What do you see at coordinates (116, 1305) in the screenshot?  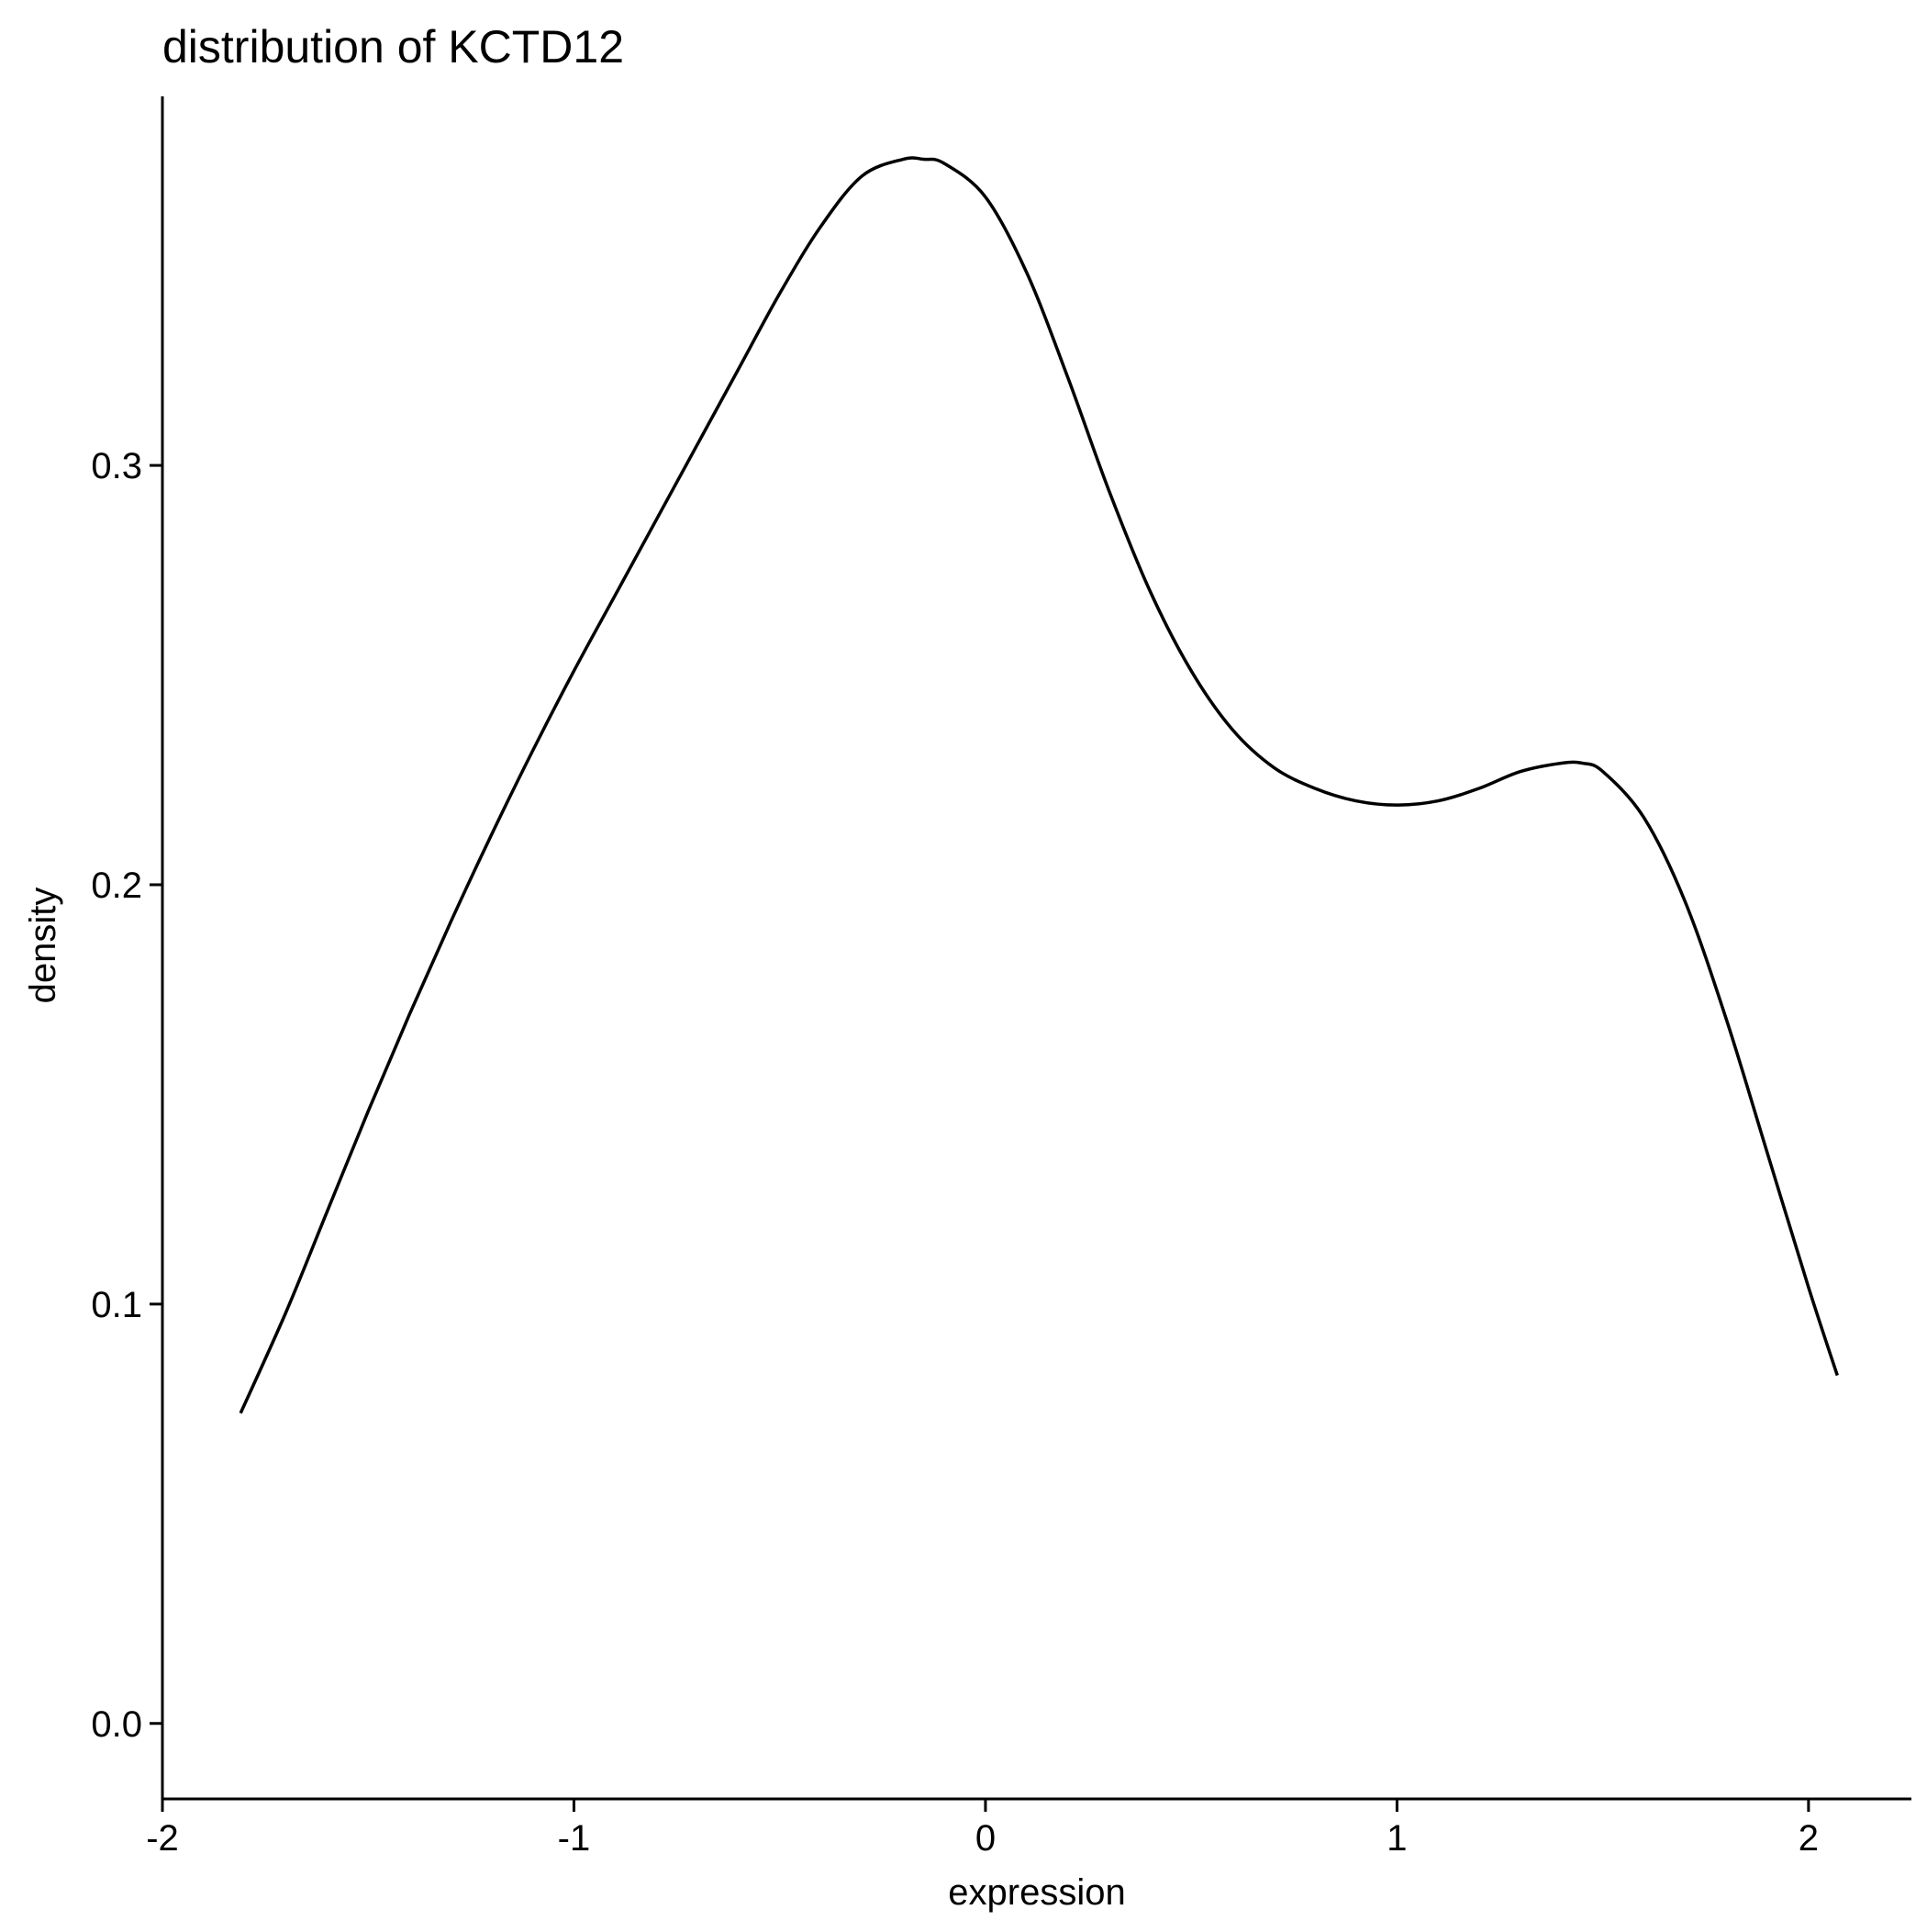 I see `y-tick-label: 0.1` at bounding box center [116, 1305].